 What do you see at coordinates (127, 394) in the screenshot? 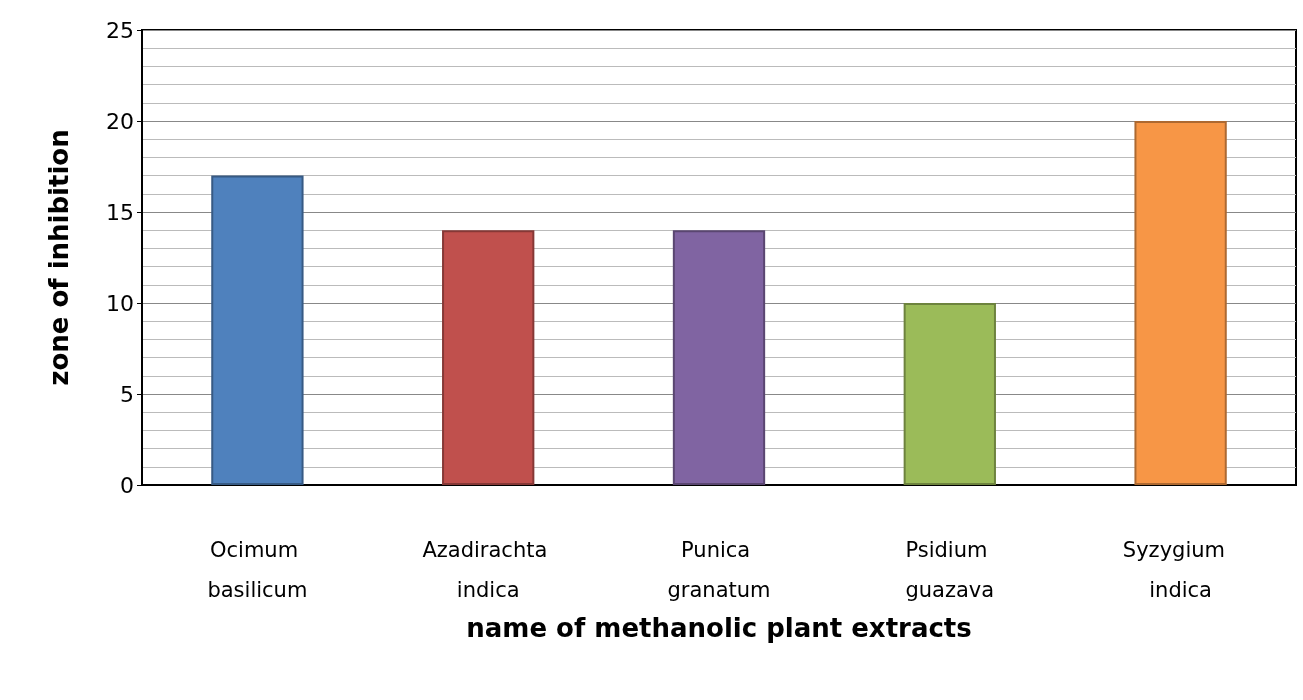
I see `y-tick-label: 5` at bounding box center [127, 394].